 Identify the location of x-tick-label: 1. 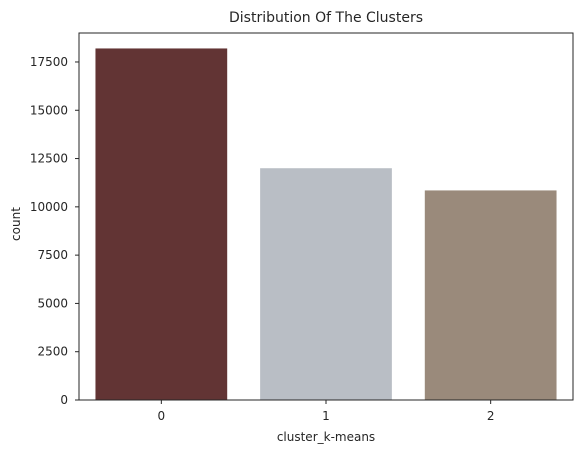
(326, 416).